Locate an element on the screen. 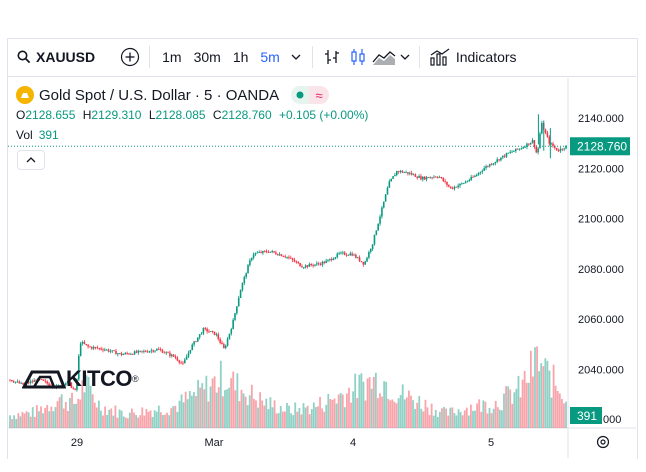 The width and height of the screenshot is (646, 472). time-axis: 29 Mar 4 5 is located at coordinates (282, 443).